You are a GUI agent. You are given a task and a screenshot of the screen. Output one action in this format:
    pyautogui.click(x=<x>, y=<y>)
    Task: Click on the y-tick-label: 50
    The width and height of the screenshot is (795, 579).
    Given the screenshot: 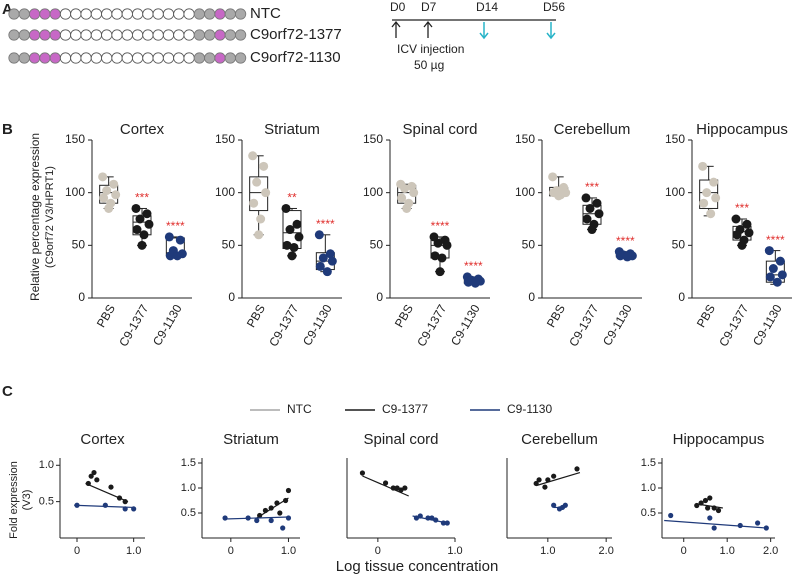 What is the action you would take?
    pyautogui.click(x=529, y=245)
    